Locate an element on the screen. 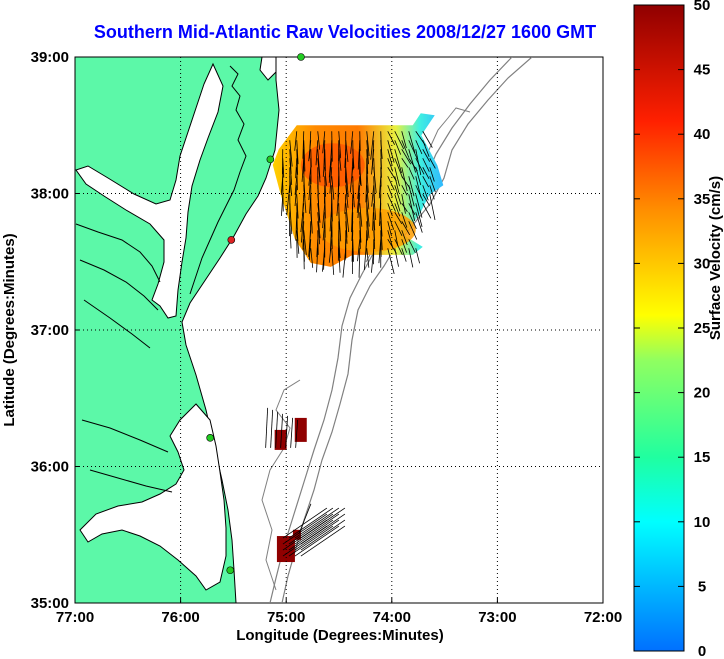 Image resolution: width=724 pixels, height=659 pixels. x-axis-label: Longitude (Degrees:Minutes) is located at coordinates (340, 635).